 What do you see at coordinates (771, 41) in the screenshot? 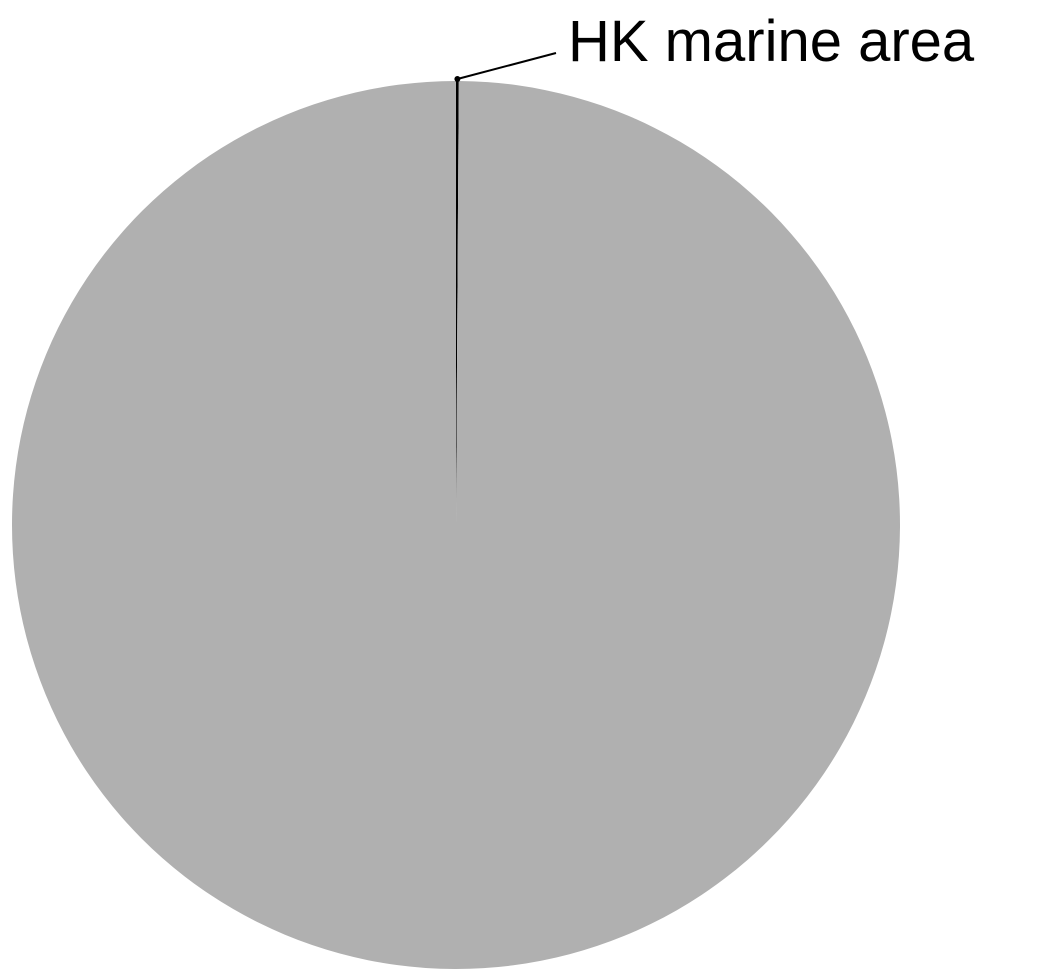
I see `slice-label-hk-marine-area: HK marine area` at bounding box center [771, 41].